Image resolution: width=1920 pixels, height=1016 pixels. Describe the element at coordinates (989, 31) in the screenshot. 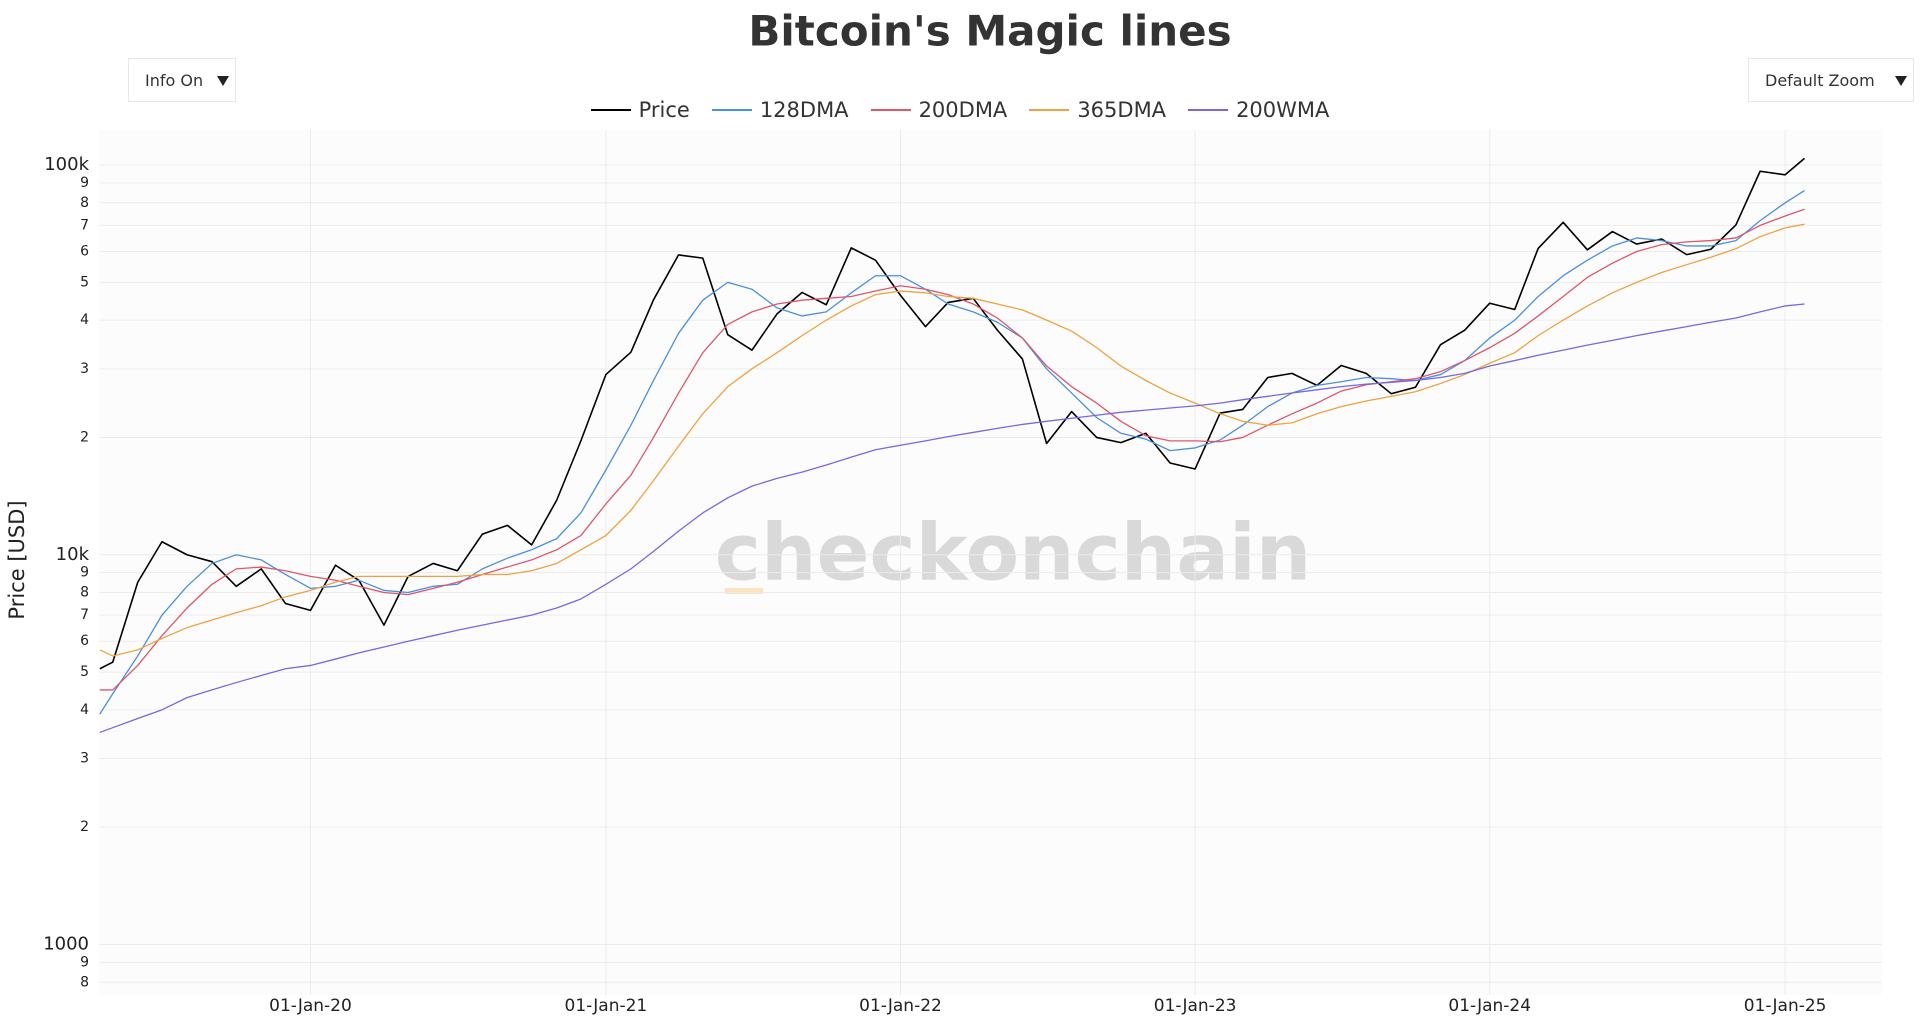

I see `chart-title: Bitcoin's Magic lines` at that location.